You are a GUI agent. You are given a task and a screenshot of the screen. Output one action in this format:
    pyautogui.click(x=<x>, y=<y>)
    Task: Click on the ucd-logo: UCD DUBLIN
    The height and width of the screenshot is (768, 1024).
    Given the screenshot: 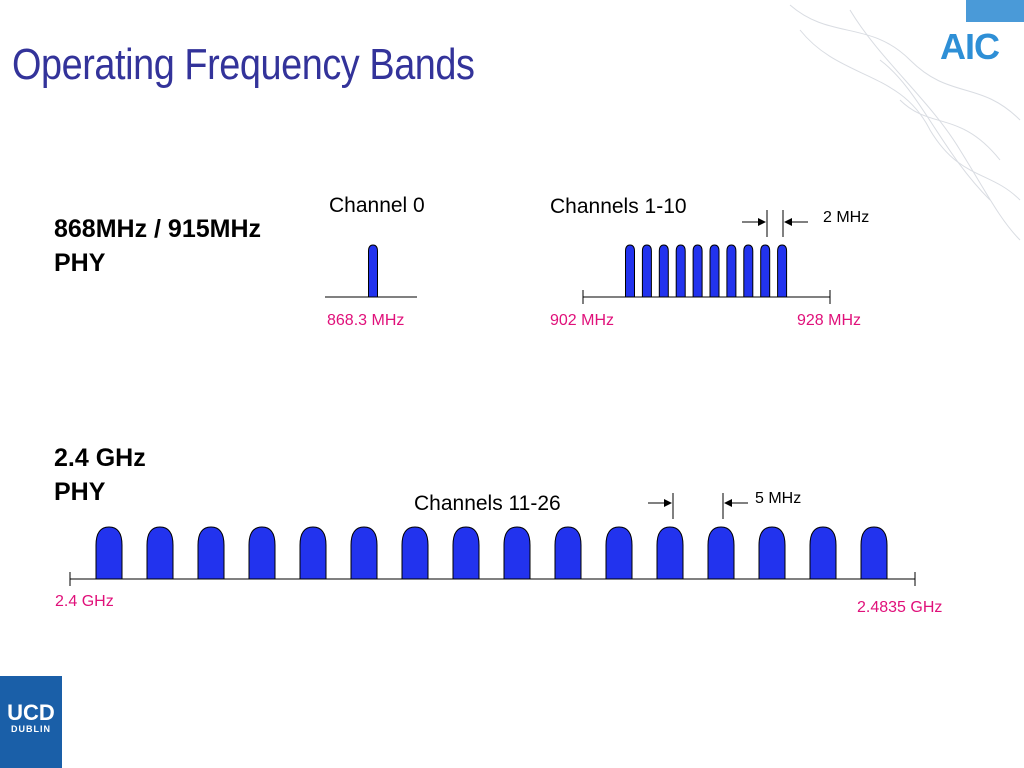 What is the action you would take?
    pyautogui.click(x=31, y=722)
    